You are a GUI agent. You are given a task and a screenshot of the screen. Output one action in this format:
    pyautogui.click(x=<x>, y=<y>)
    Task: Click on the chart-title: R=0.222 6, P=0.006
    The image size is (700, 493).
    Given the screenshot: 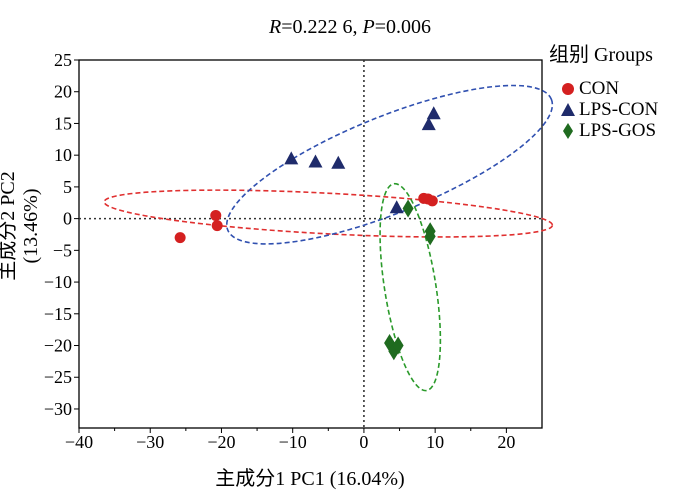 What is the action you would take?
    pyautogui.click(x=350, y=27)
    